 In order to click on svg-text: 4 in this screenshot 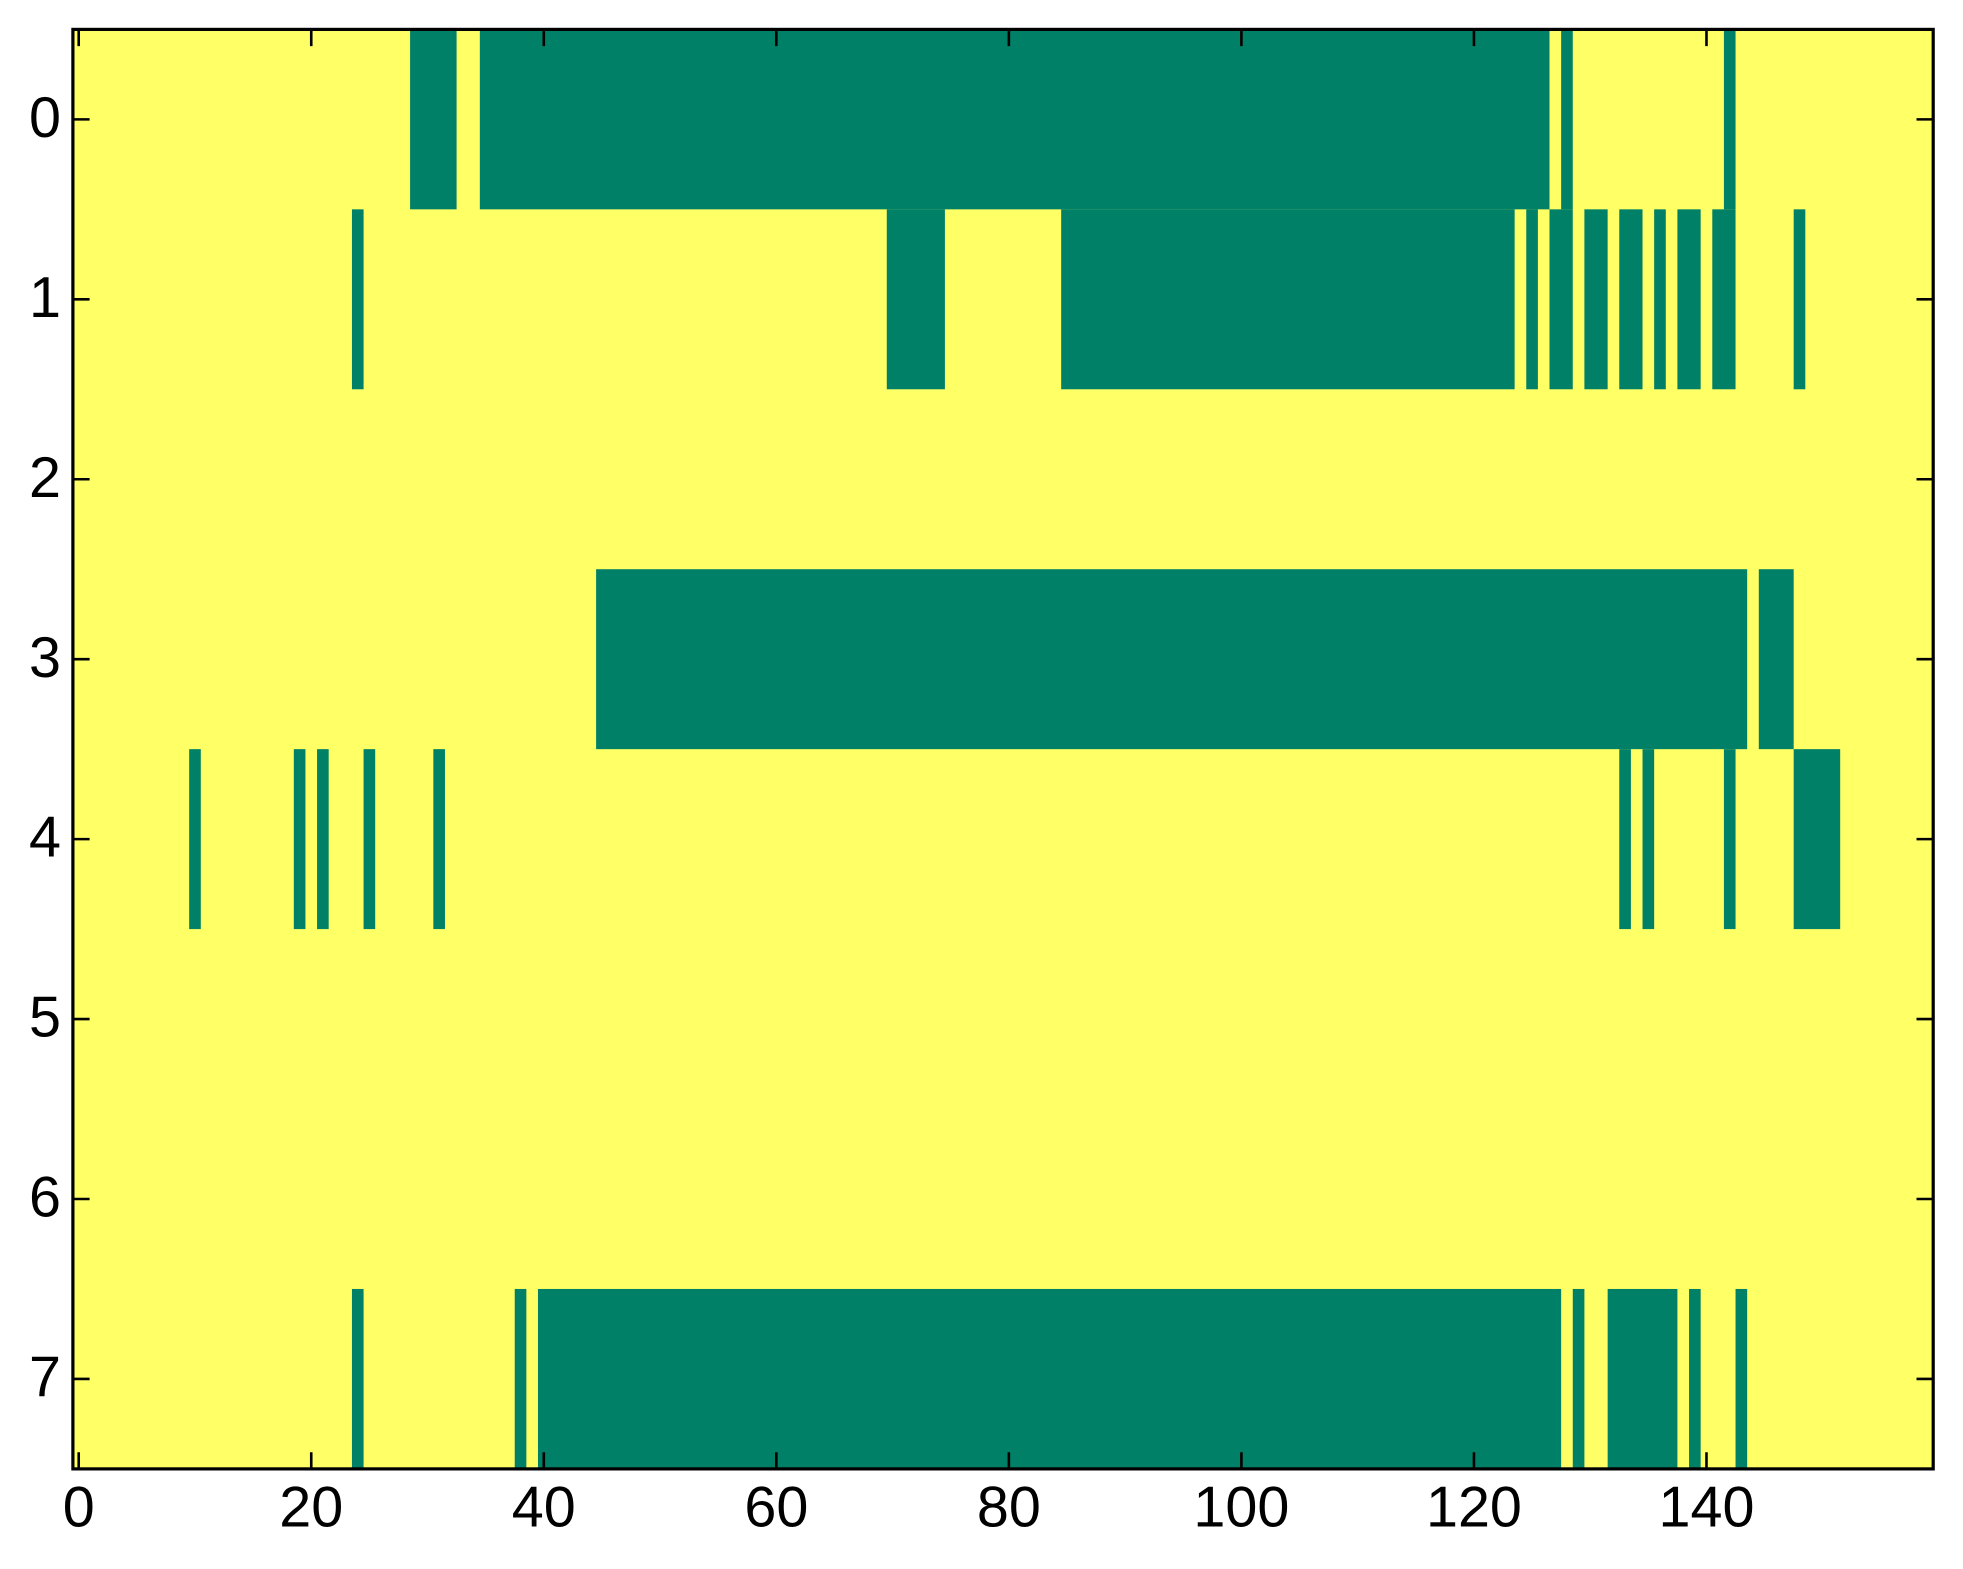, I will do `click(45, 838)`.